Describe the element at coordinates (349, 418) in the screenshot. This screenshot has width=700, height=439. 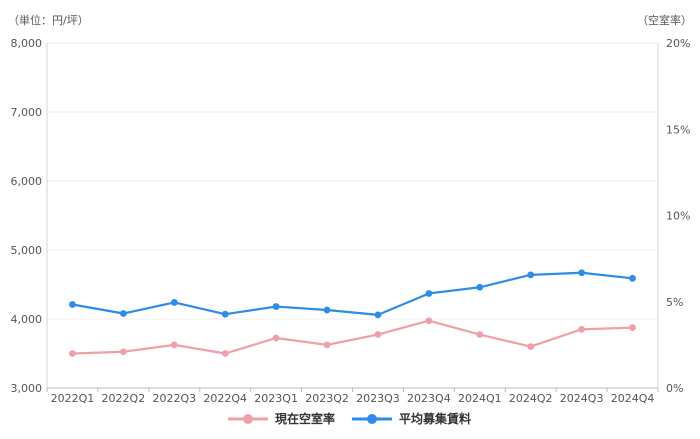
I see `legend: 現在空室率 平均募集賃料` at that location.